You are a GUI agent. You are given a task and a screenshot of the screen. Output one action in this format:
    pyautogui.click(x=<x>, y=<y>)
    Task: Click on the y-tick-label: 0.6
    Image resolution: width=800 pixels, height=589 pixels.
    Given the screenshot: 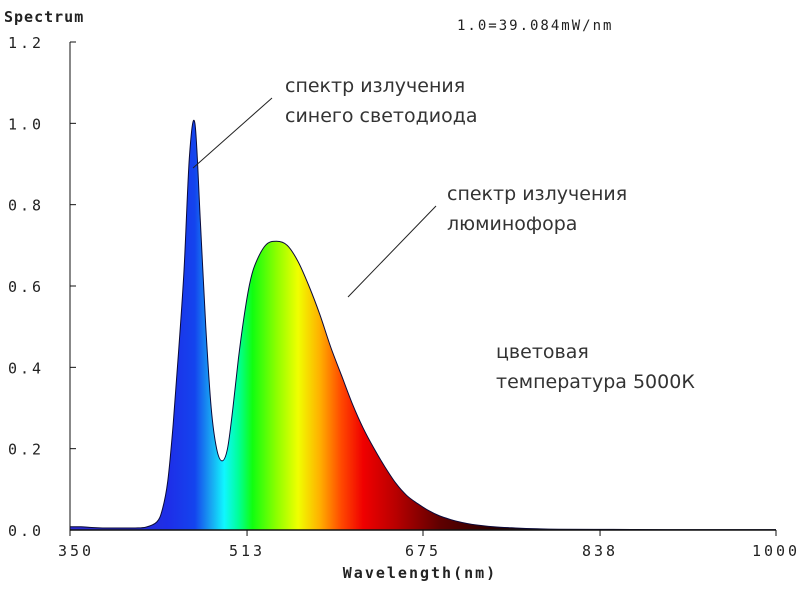 What is the action you would take?
    pyautogui.click(x=26, y=287)
    